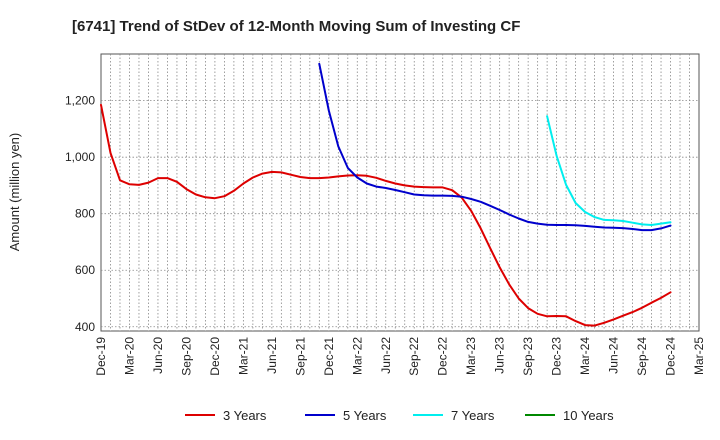 The image size is (720, 440). Describe the element at coordinates (80, 157) in the screenshot. I see `y-tick-label: 1,000` at that location.